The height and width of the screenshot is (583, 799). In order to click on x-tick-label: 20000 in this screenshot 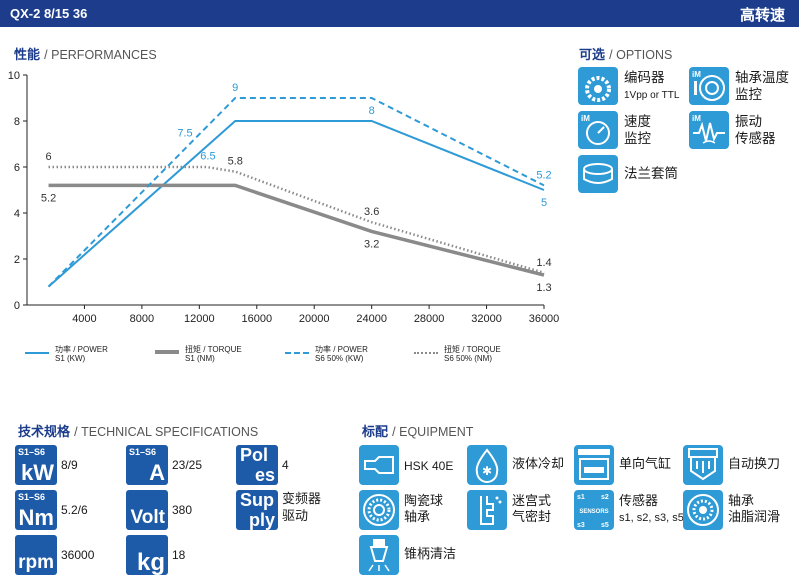, I will do `click(314, 319)`.